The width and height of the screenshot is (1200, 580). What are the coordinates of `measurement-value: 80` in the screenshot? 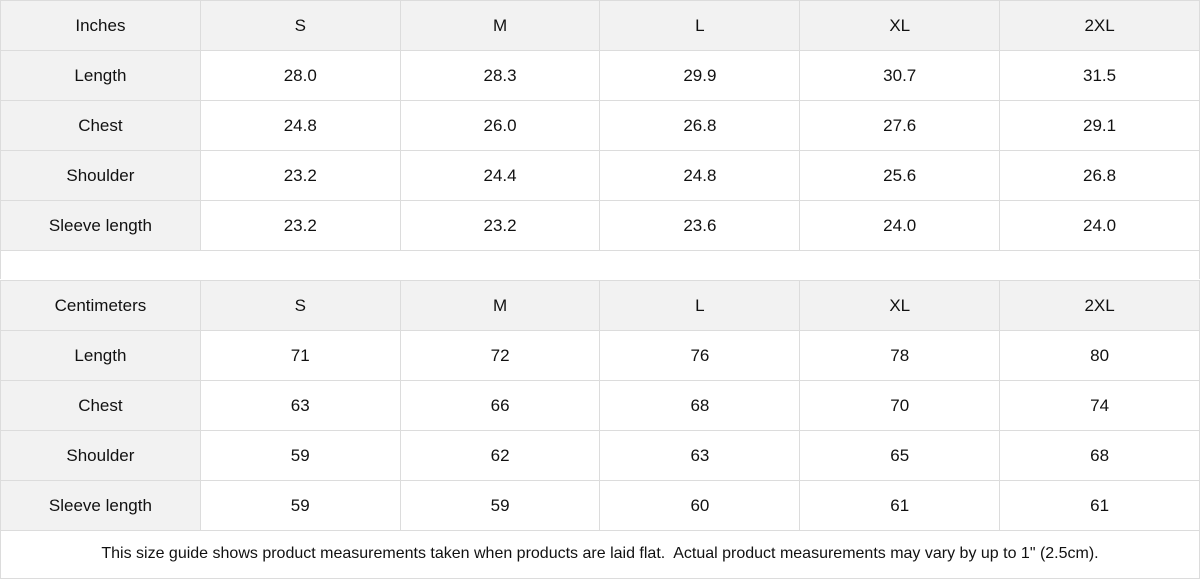 It's located at (1099, 355).